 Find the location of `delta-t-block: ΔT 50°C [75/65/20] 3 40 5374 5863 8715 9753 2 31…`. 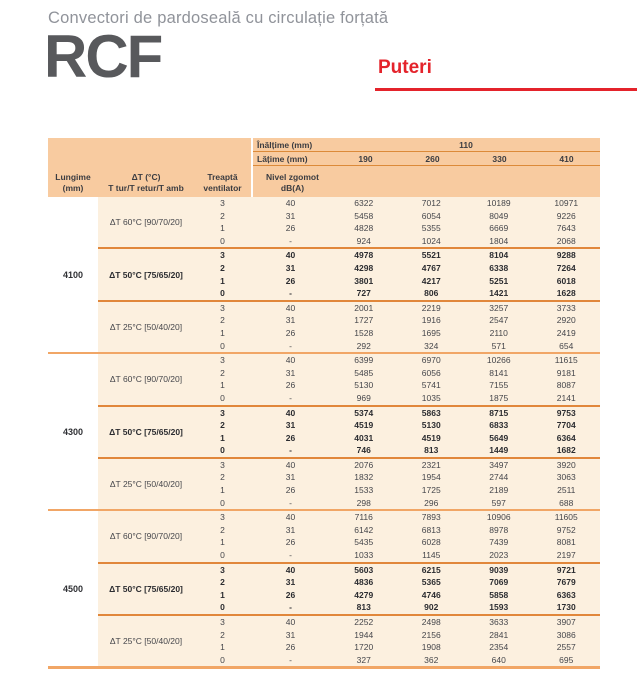

delta-t-block: ΔT 50°C [75/65/20] 3 40 5374 5863 8715 9753 2 31… is located at coordinates (349, 430).